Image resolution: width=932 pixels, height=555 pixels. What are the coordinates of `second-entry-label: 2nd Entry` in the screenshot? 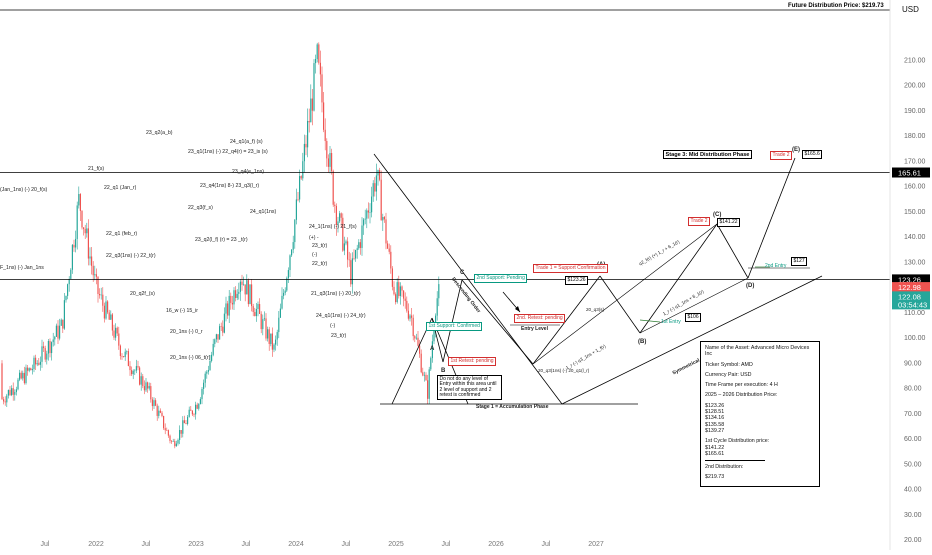 It's located at (776, 266).